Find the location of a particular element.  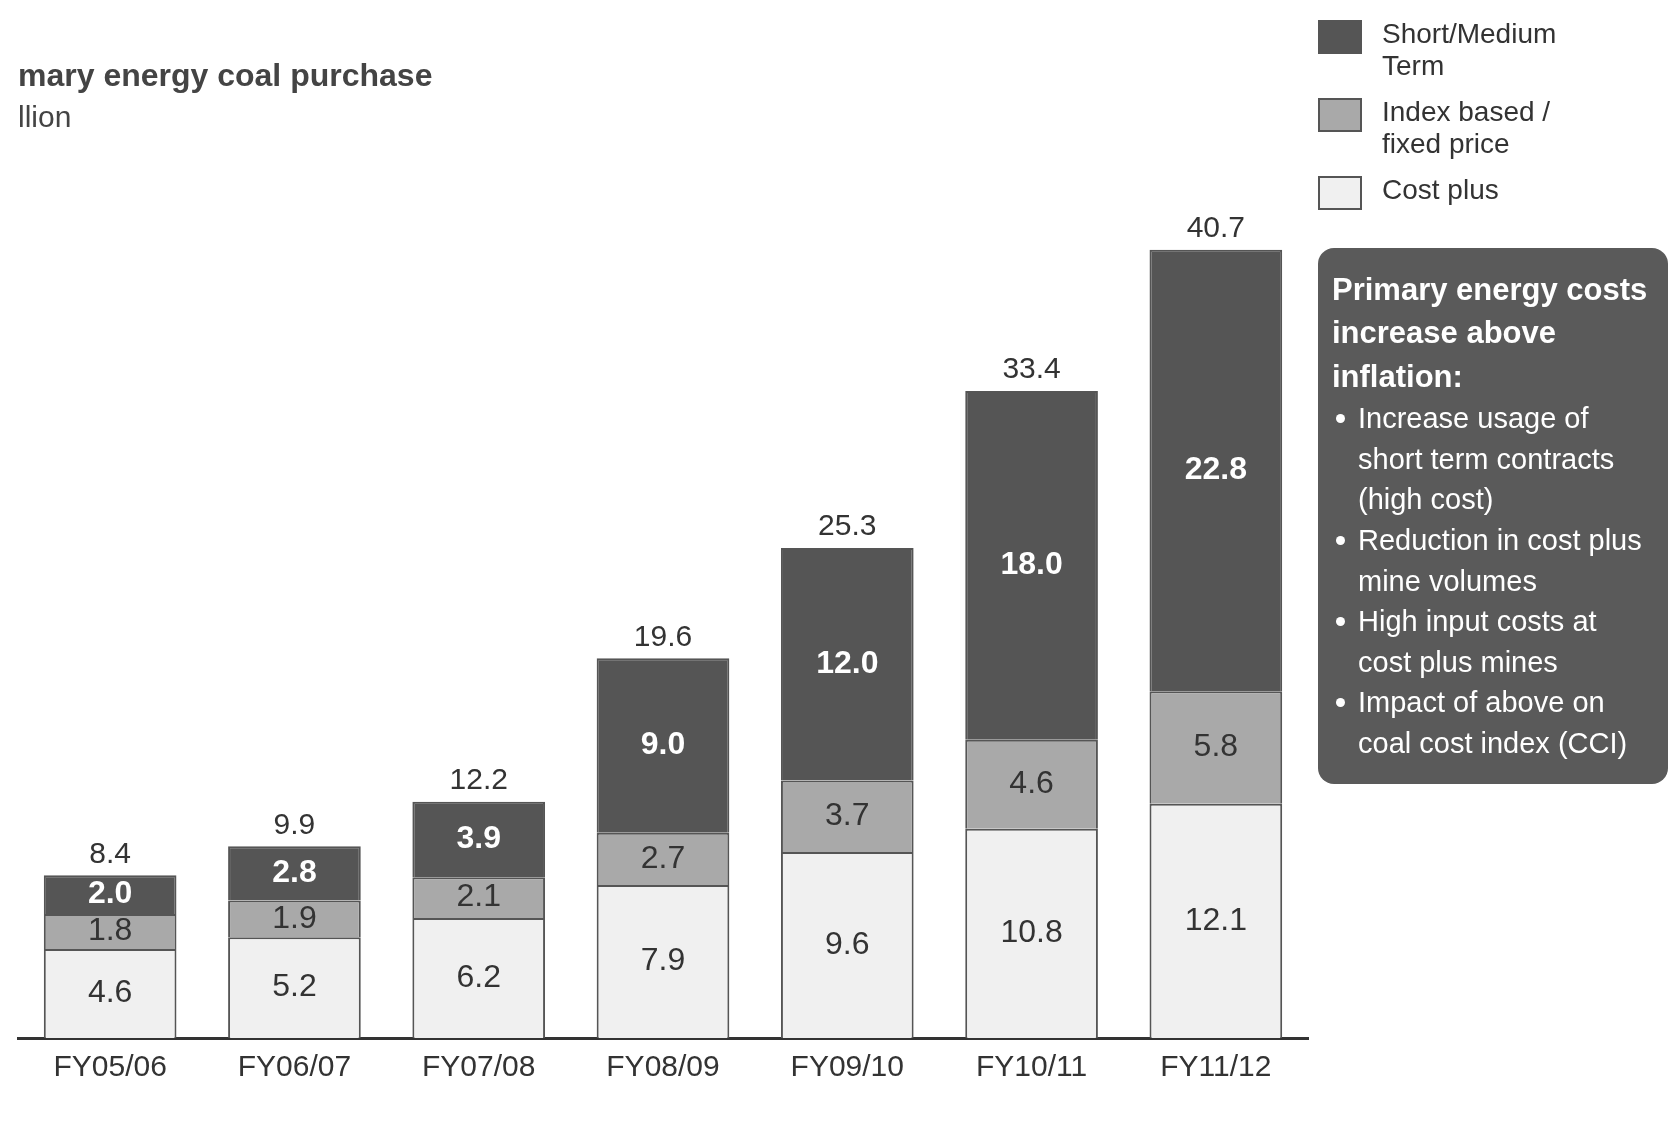

x-tick-label: FY10/11 is located at coordinates (1031, 1066).